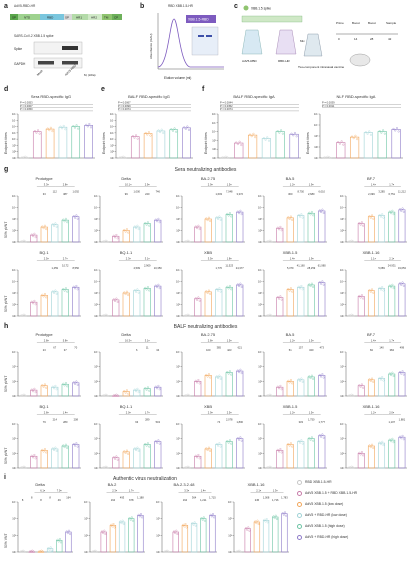  What do you see at coordinates (55, 59) in the screenshot?
I see `western-blot: Spike GAPDH Mock AdV5-RBD M, (kDa)` at bounding box center [55, 59].